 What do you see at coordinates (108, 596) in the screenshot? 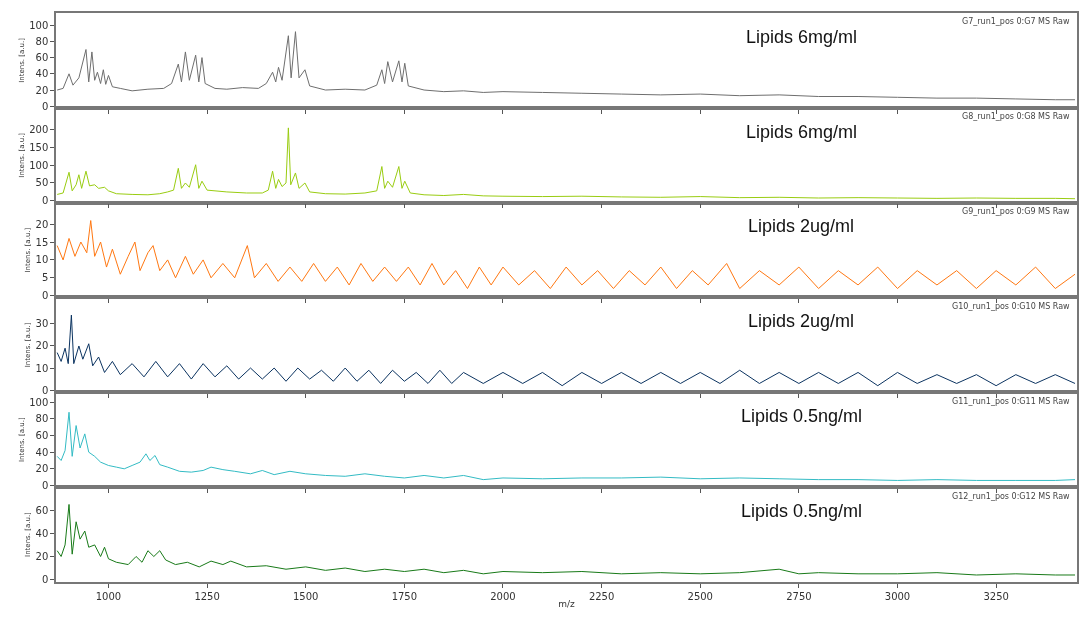
I see `x-tick-label: 1000` at bounding box center [108, 596].